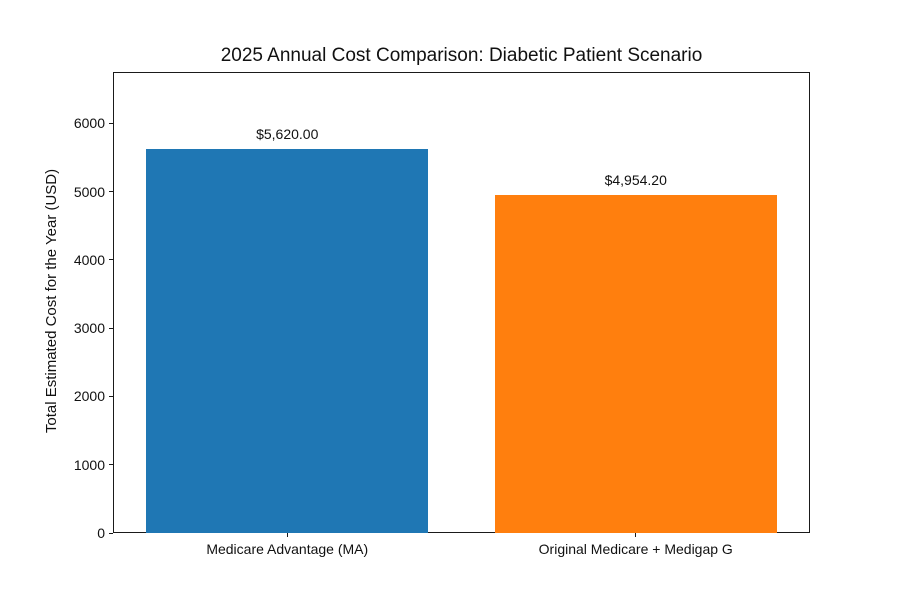  Describe the element at coordinates (287, 134) in the screenshot. I see `bar-value-label: $5,620.00` at that location.